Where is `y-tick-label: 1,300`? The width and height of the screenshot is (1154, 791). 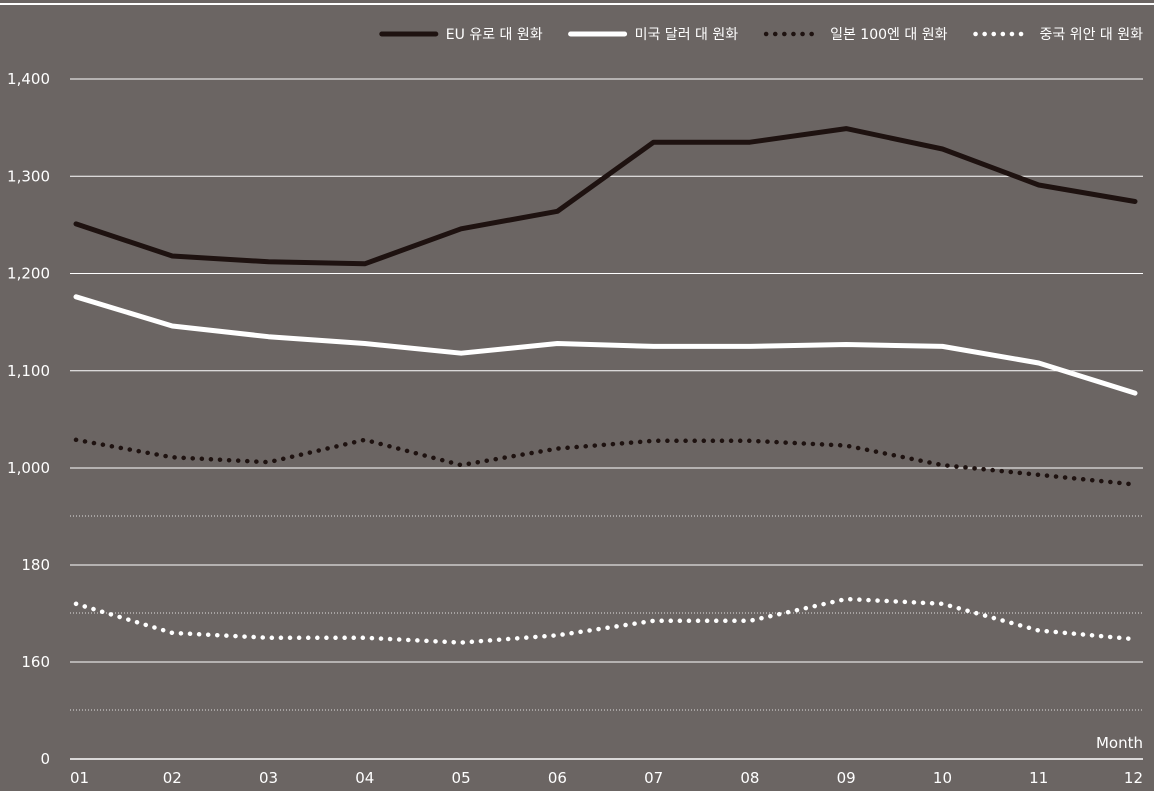
y-tick-label: 1,300 is located at coordinates (28, 176).